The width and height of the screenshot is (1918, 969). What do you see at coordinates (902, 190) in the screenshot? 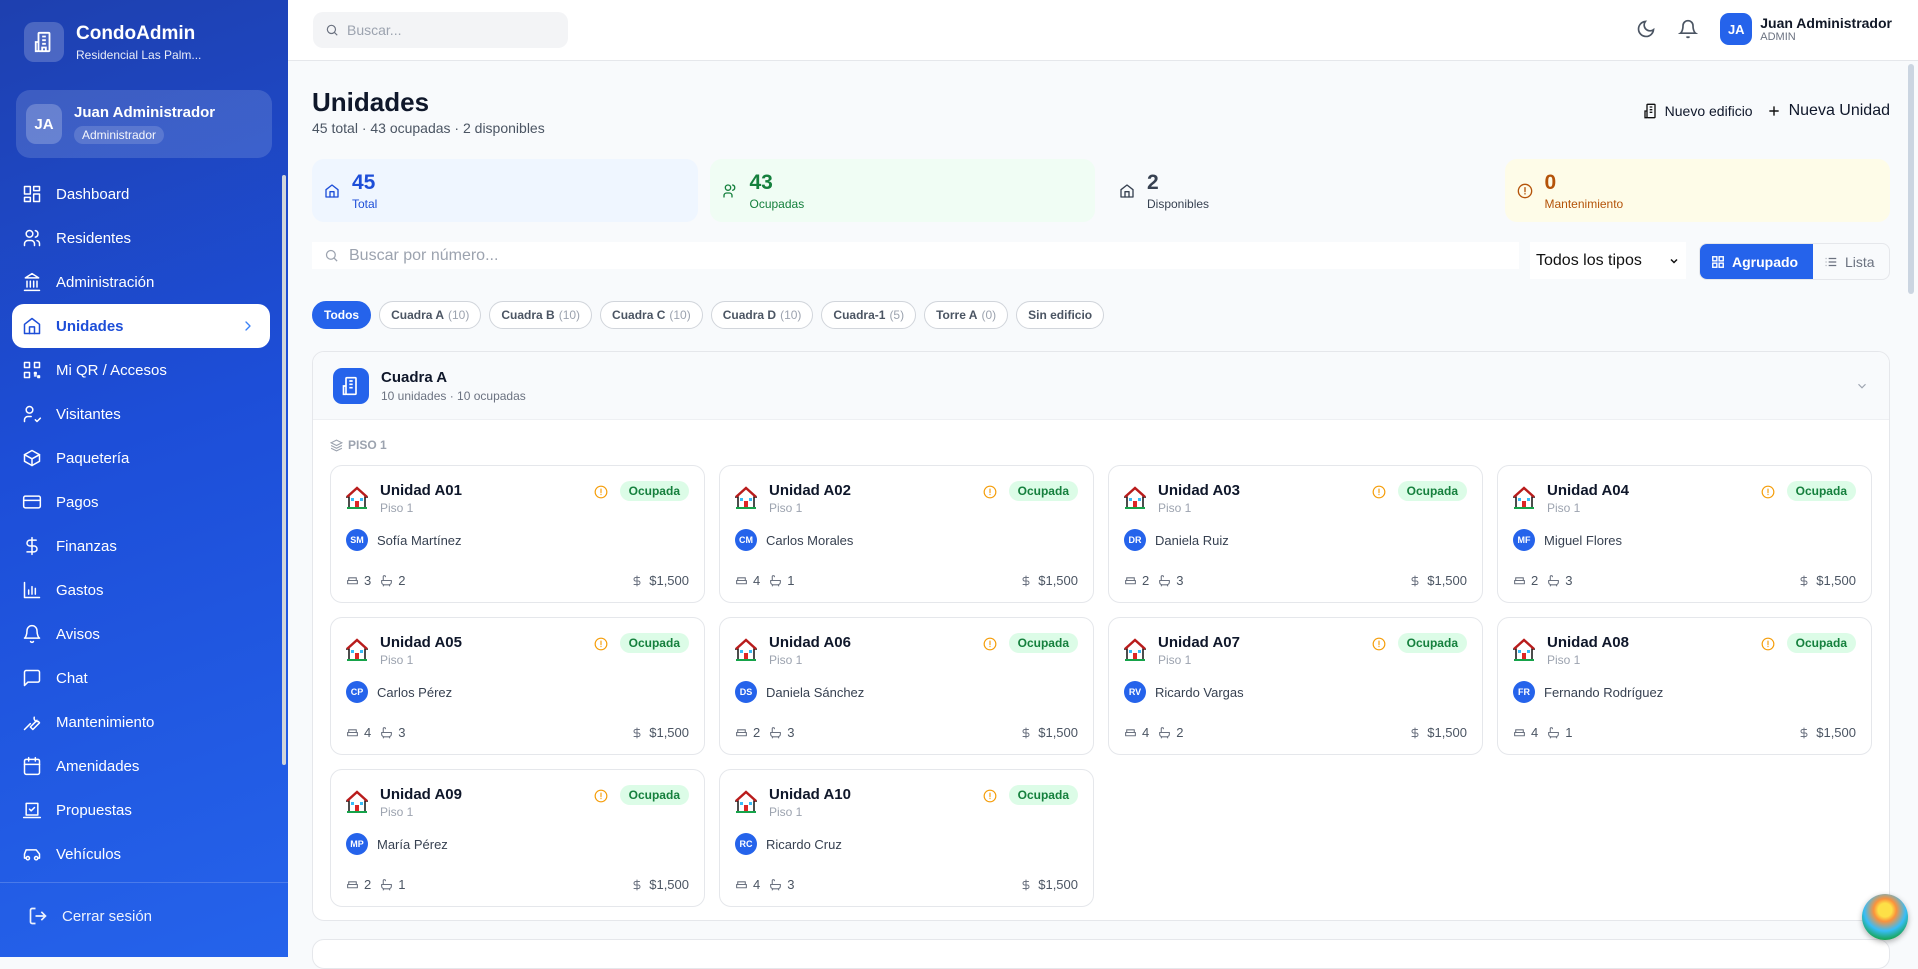
I see `stat-card-ocupadas: 43 Ocupadas` at bounding box center [902, 190].